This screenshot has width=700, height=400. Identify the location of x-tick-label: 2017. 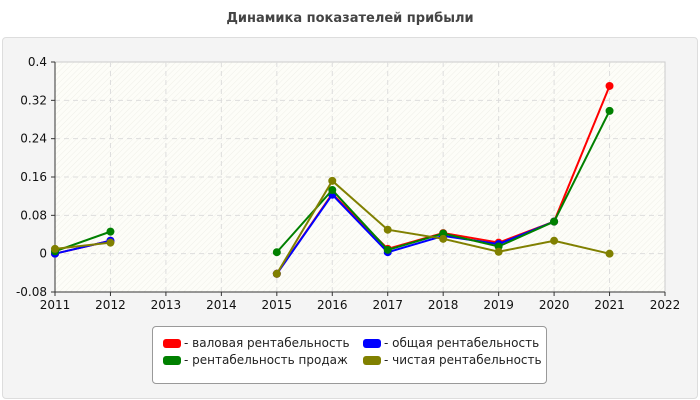
(387, 305).